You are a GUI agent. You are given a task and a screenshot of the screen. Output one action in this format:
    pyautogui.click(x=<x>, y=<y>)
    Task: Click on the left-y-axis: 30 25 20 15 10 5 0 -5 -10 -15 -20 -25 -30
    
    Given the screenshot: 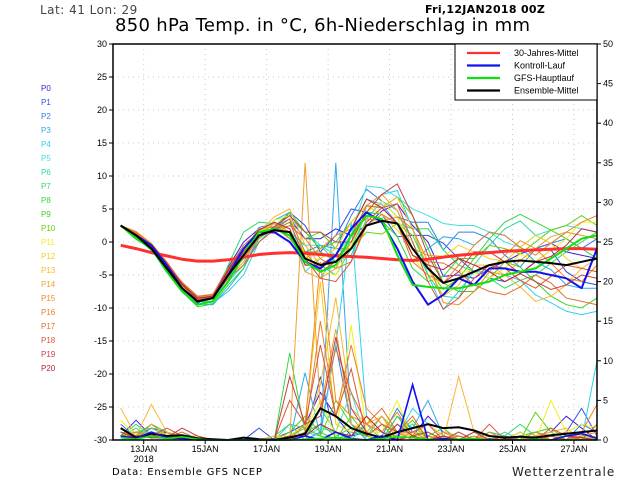 What is the action you would take?
    pyautogui.click(x=103, y=242)
    